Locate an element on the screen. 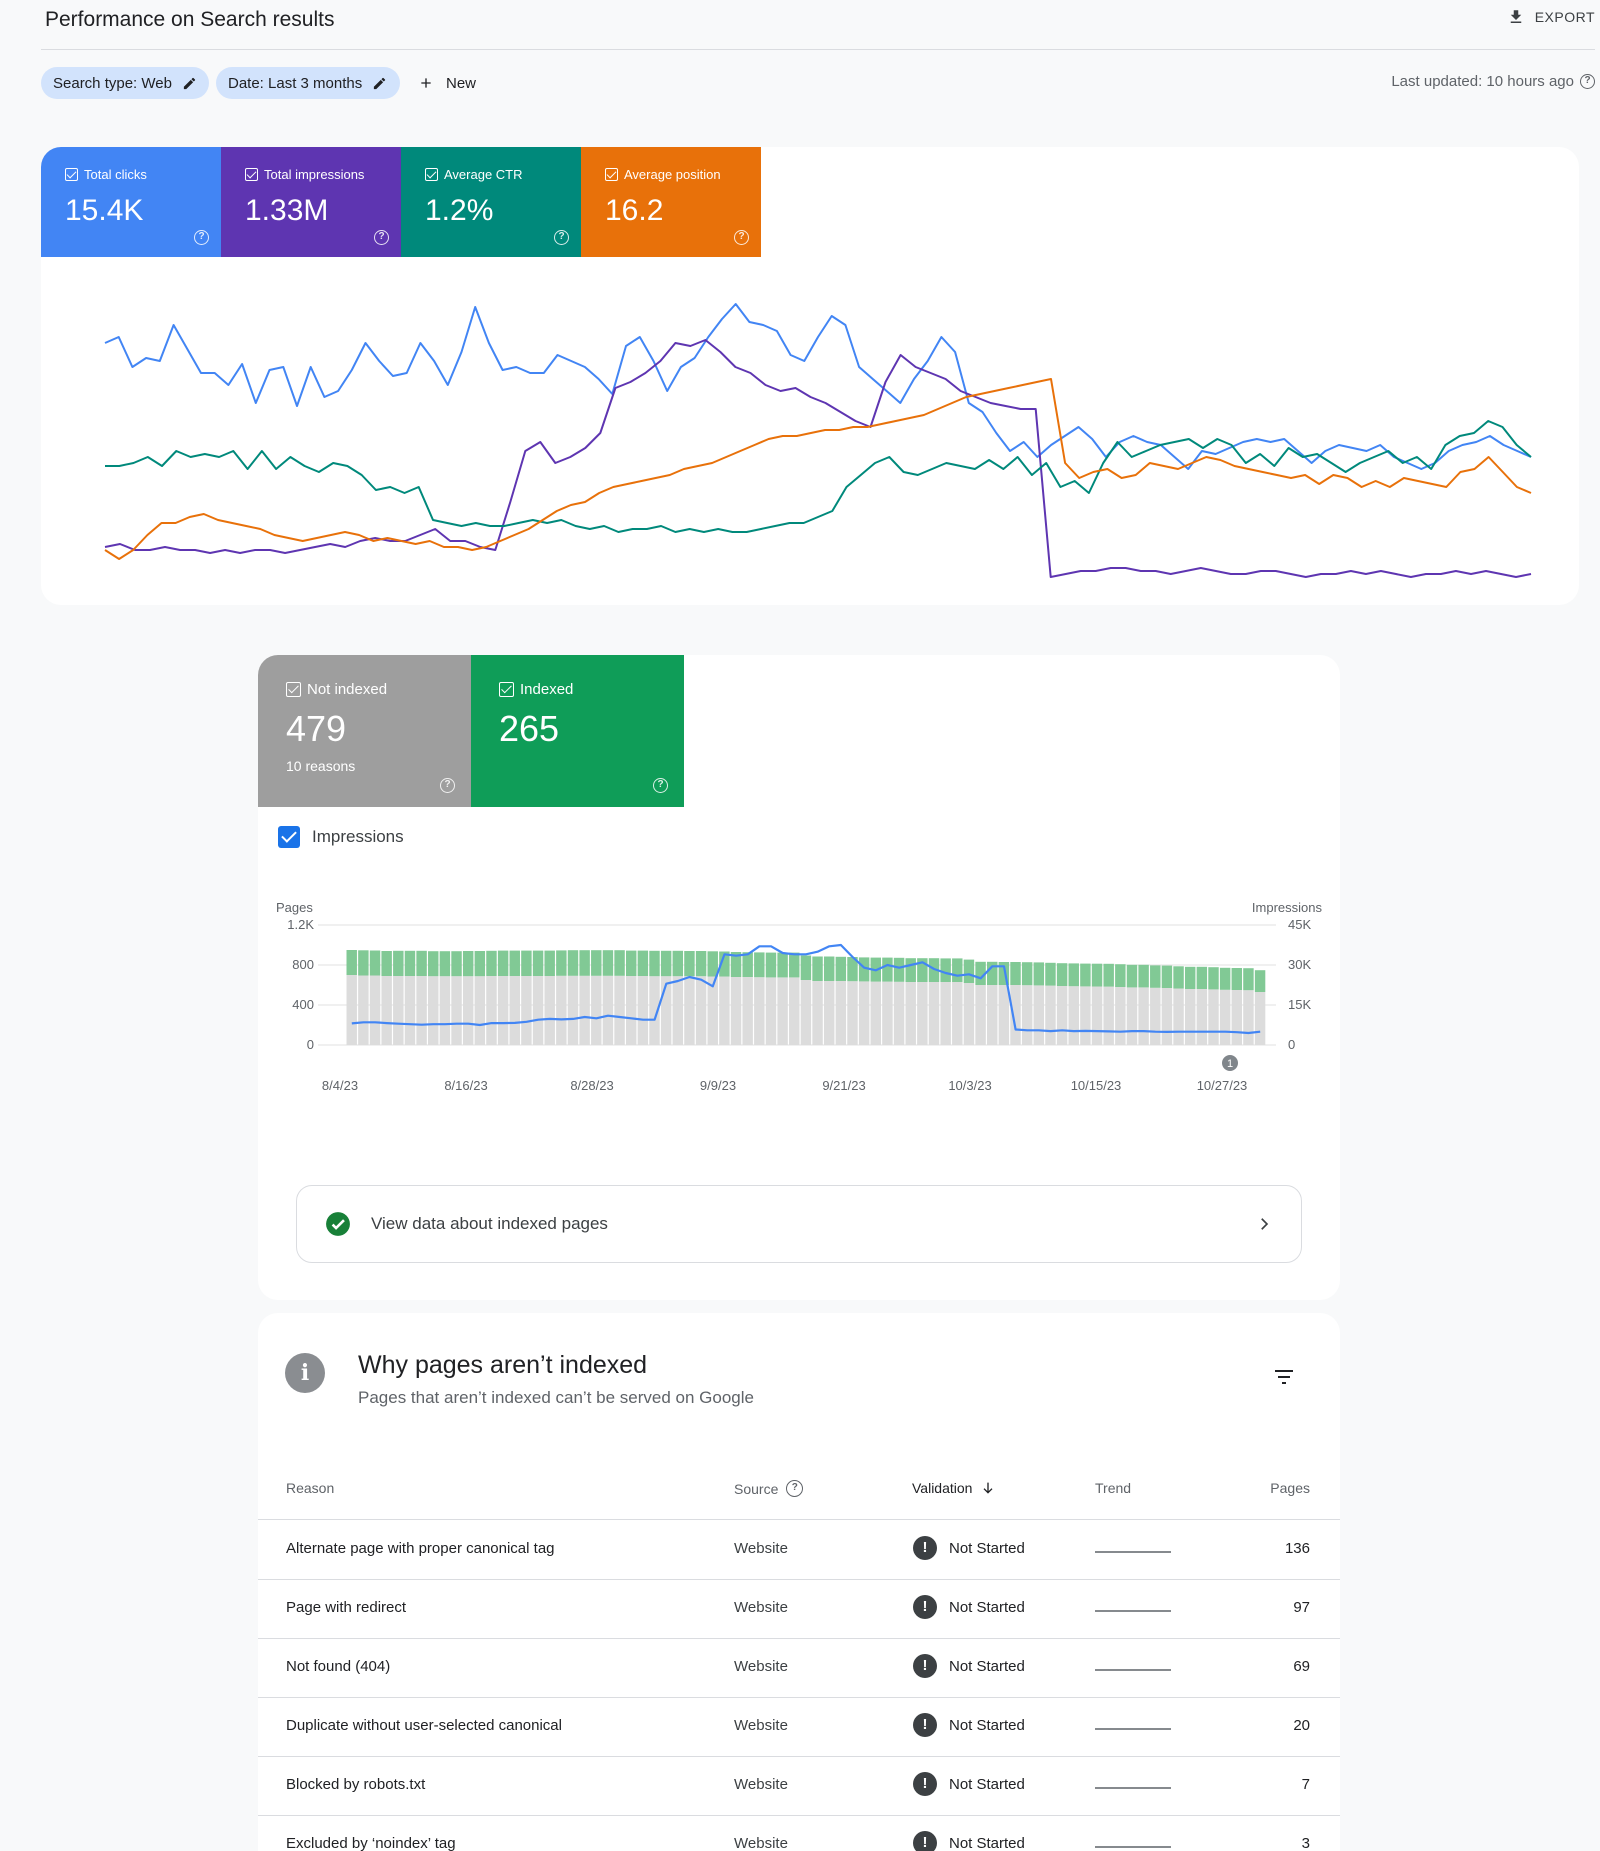 This screenshot has height=1851, width=1600. not-indexed-label: Not indexed is located at coordinates (347, 689).